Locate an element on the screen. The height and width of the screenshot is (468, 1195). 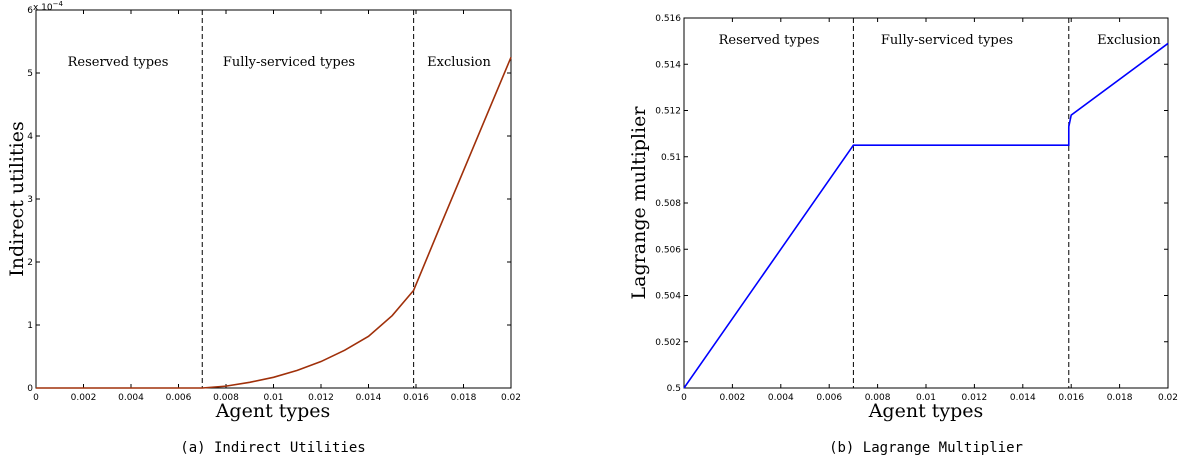
y-tick-label: 0.502 is located at coordinates (668, 343).